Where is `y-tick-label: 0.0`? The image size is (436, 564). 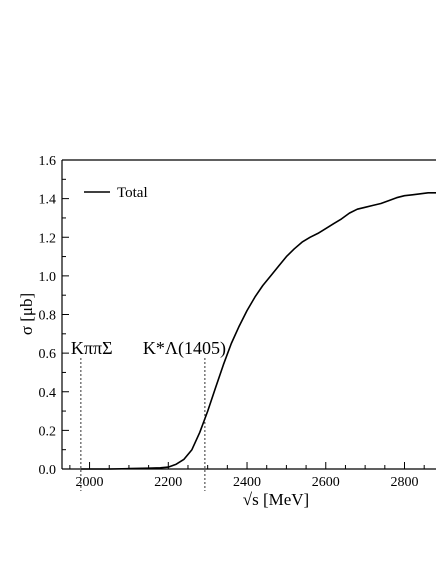 y-tick-label: 0.0 is located at coordinates (48, 470).